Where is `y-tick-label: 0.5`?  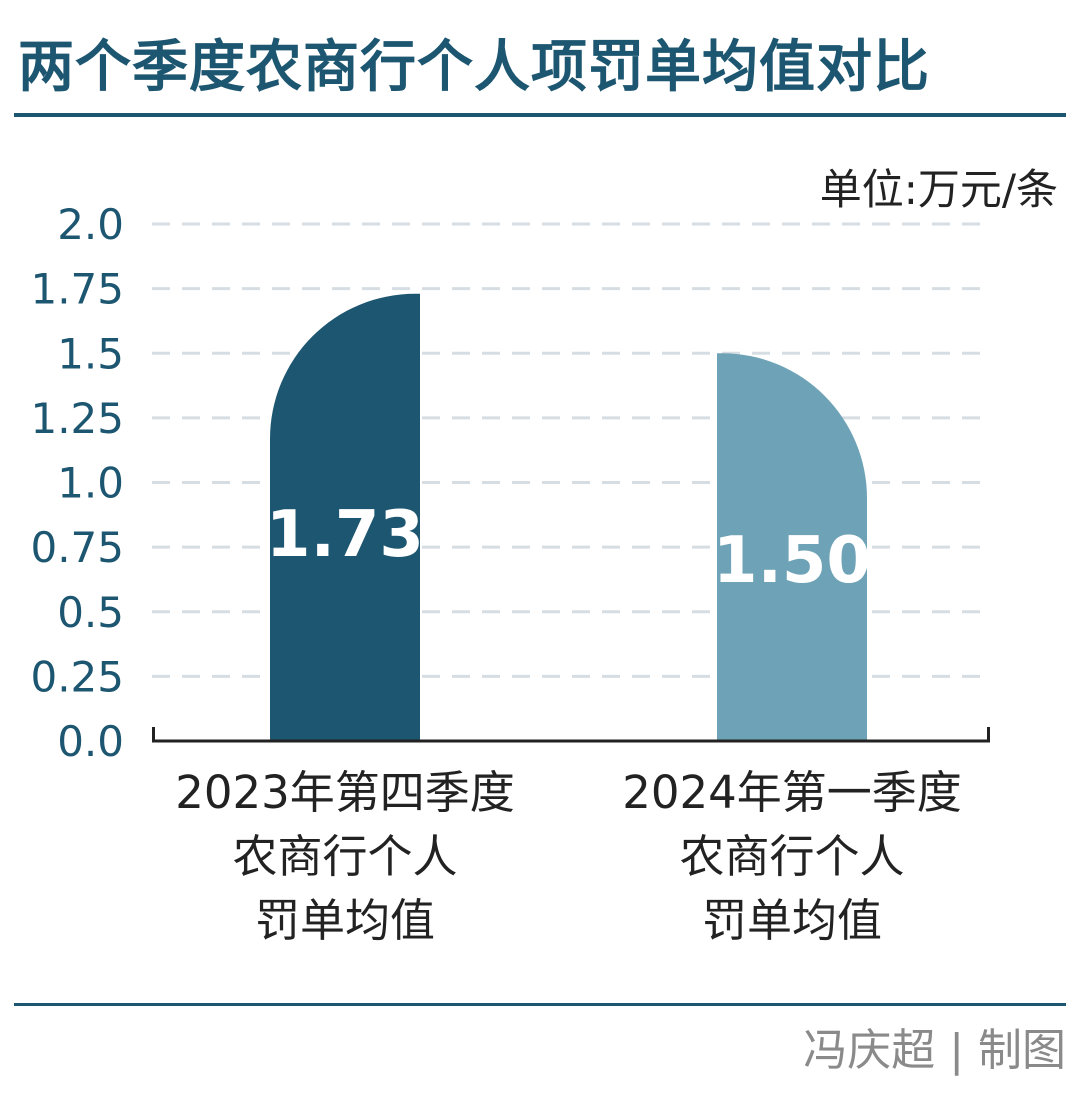
y-tick-label: 0.5 is located at coordinates (90, 612).